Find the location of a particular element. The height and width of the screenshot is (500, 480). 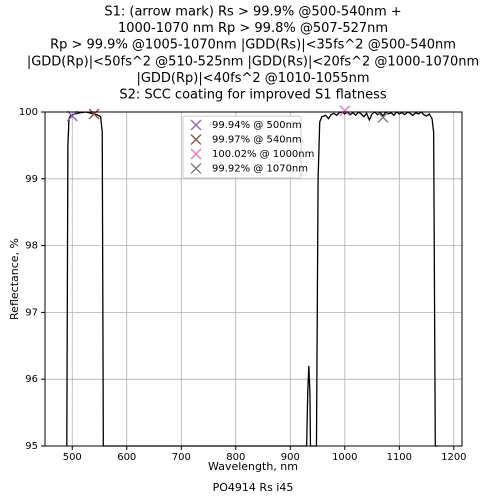

title-line: S2: SCC coating for improved S1 flatness is located at coordinates (253, 95).